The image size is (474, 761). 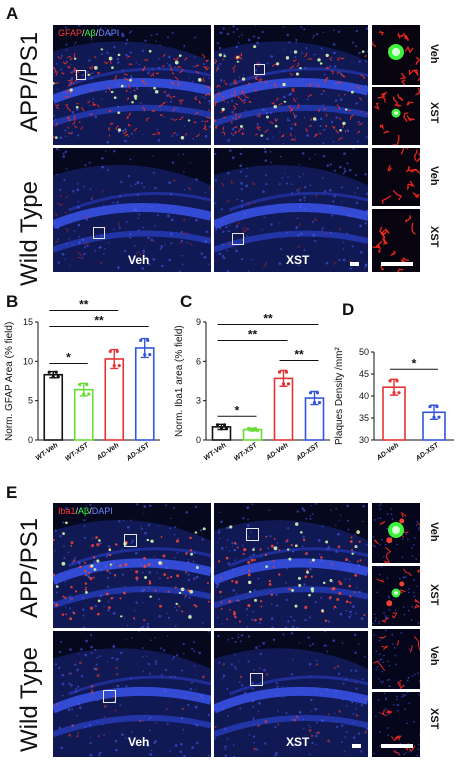 I want to click on y-tick-label: 35, so click(x=364, y=418).